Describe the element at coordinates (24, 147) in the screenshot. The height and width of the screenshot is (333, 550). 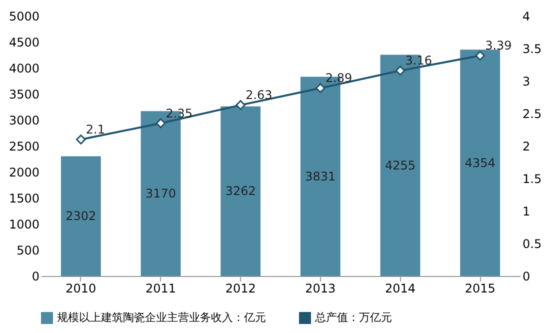
I see `y-tick-label: 2500` at that location.